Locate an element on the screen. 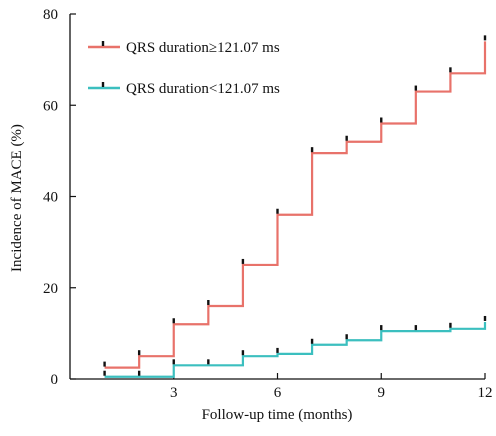 The width and height of the screenshot is (496, 436). x-tick-label: 3 is located at coordinates (174, 393).